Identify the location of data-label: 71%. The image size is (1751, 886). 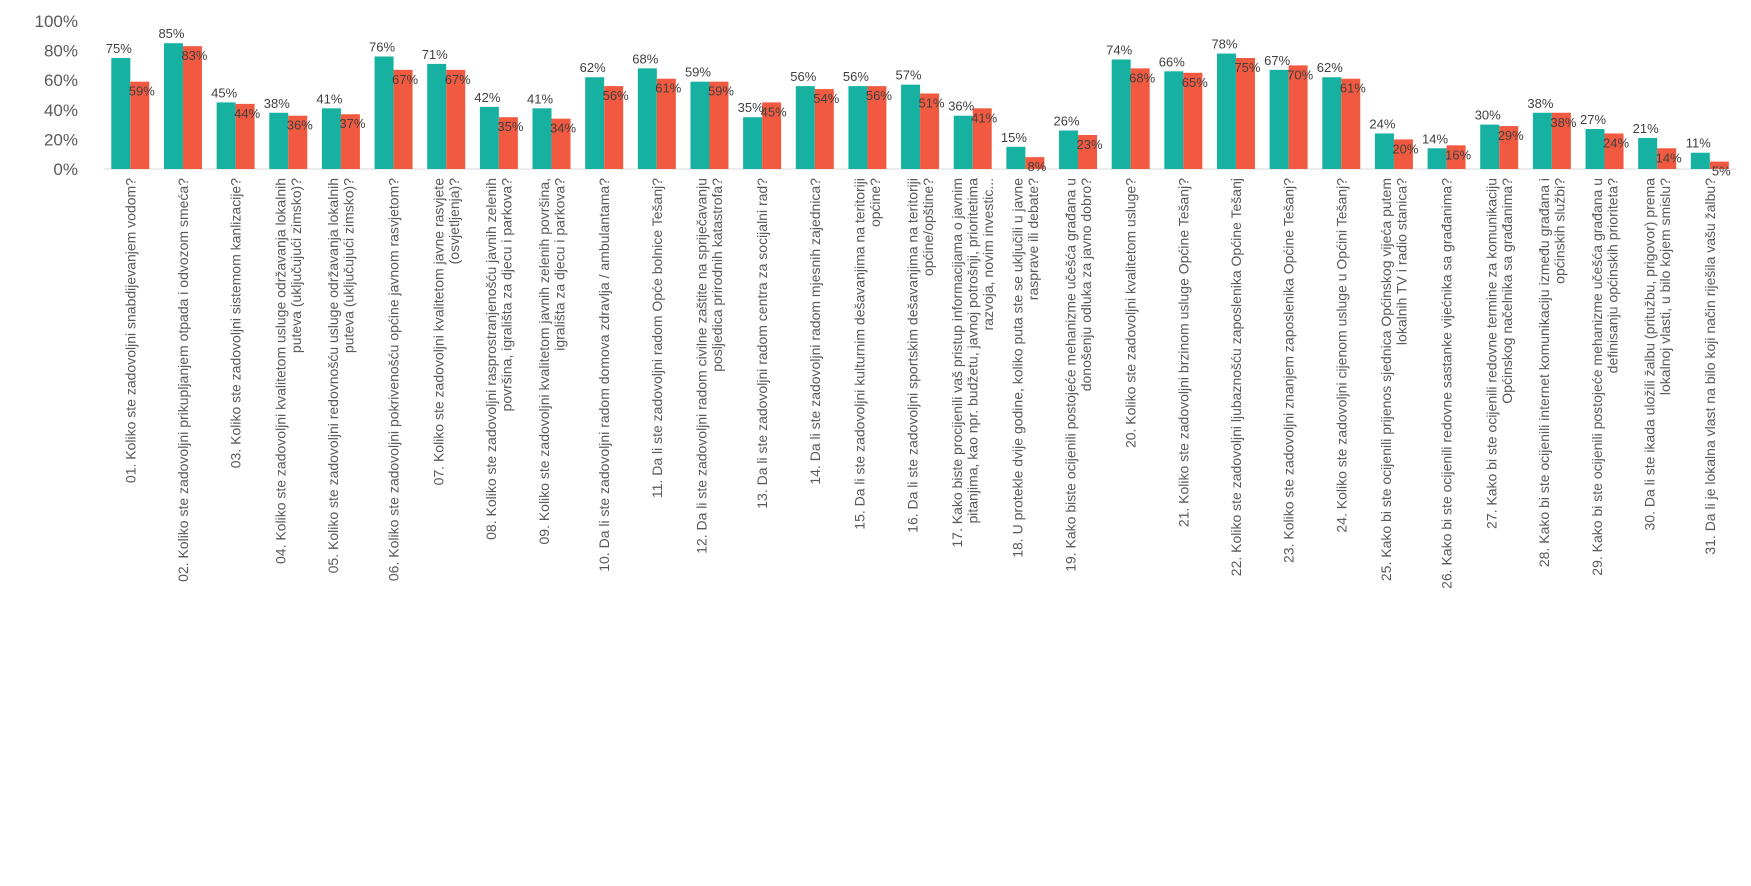
(435, 54).